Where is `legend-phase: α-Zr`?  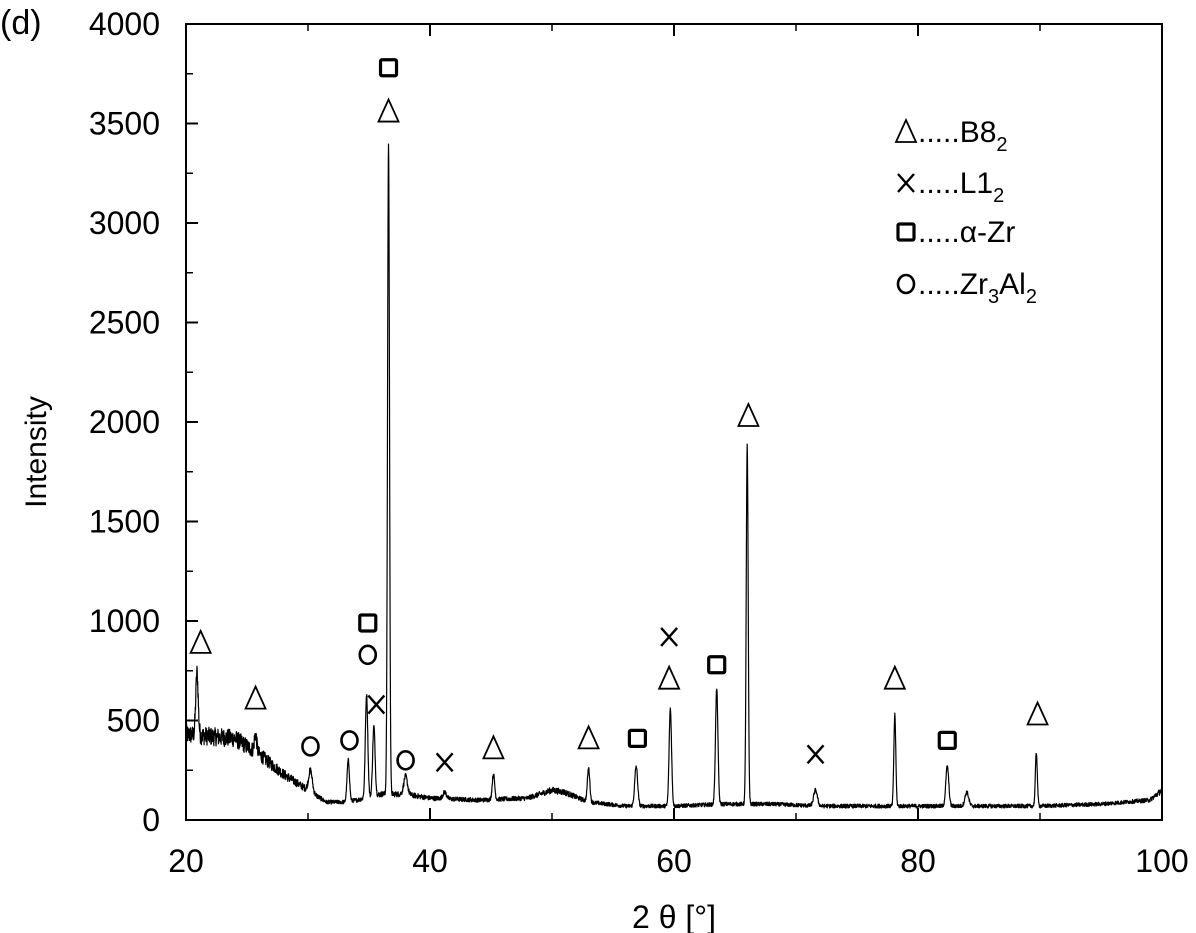
legend-phase: α-Zr is located at coordinates (988, 232).